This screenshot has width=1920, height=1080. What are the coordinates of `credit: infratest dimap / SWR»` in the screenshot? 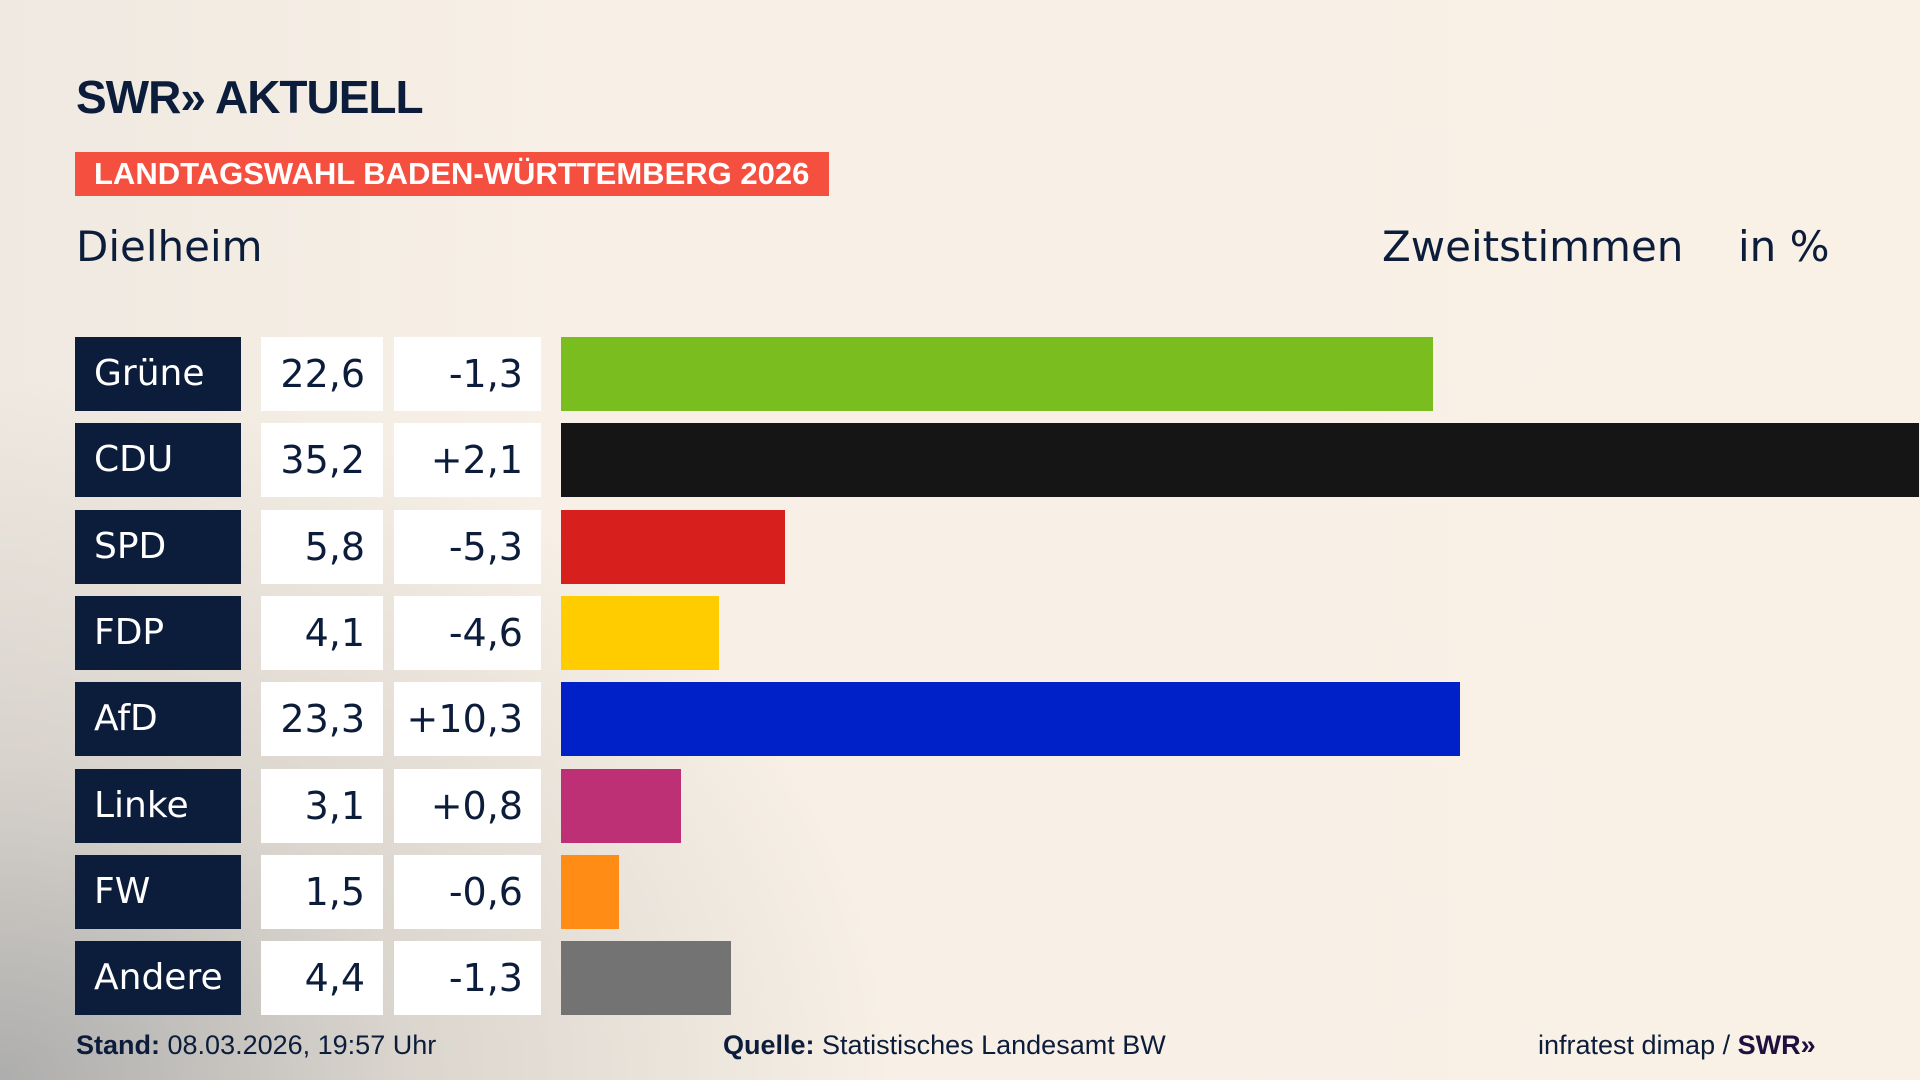 It's located at (1677, 1045).